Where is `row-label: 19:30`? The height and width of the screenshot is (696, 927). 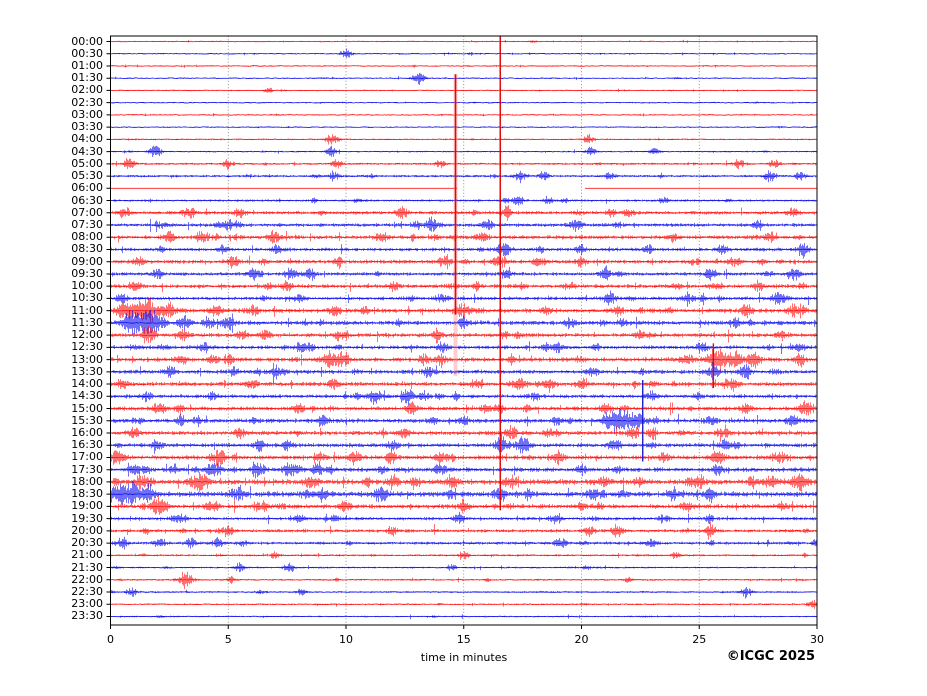
row-label: 19:30 is located at coordinates (87, 518).